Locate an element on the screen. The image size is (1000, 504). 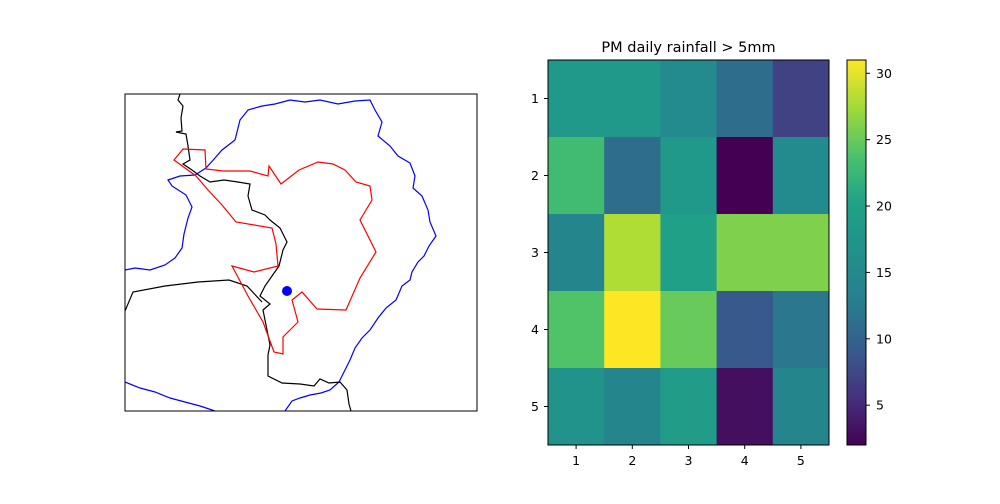
heatmap-cell-r1-c4 is located at coordinates (745, 99).